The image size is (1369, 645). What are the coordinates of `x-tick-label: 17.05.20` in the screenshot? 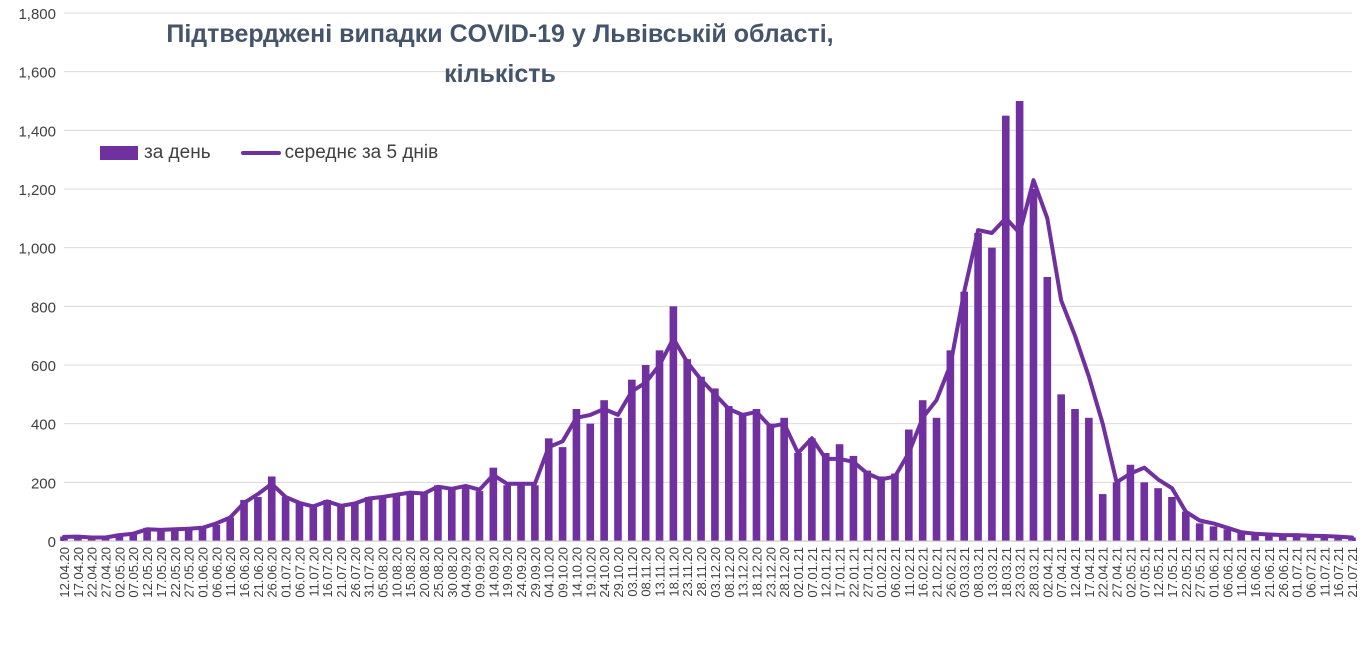 It's located at (161, 572).